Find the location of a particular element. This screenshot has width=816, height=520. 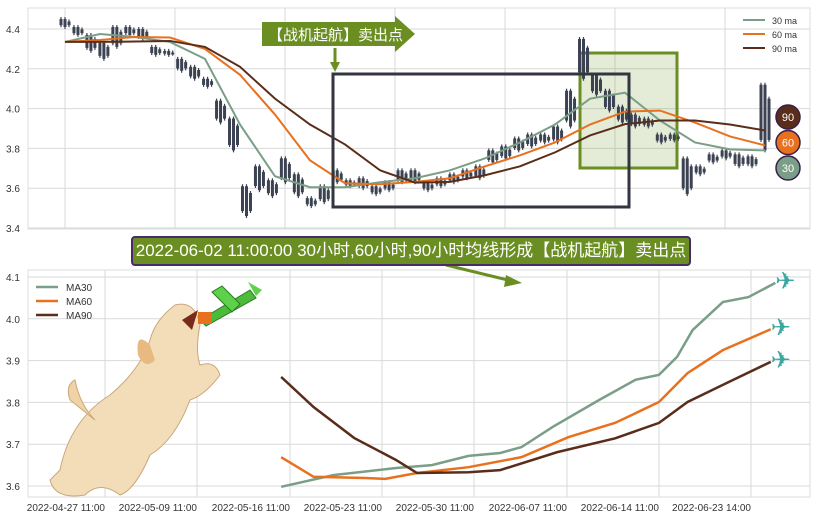

annotation-arrow-shaft is located at coordinates (479, 273).